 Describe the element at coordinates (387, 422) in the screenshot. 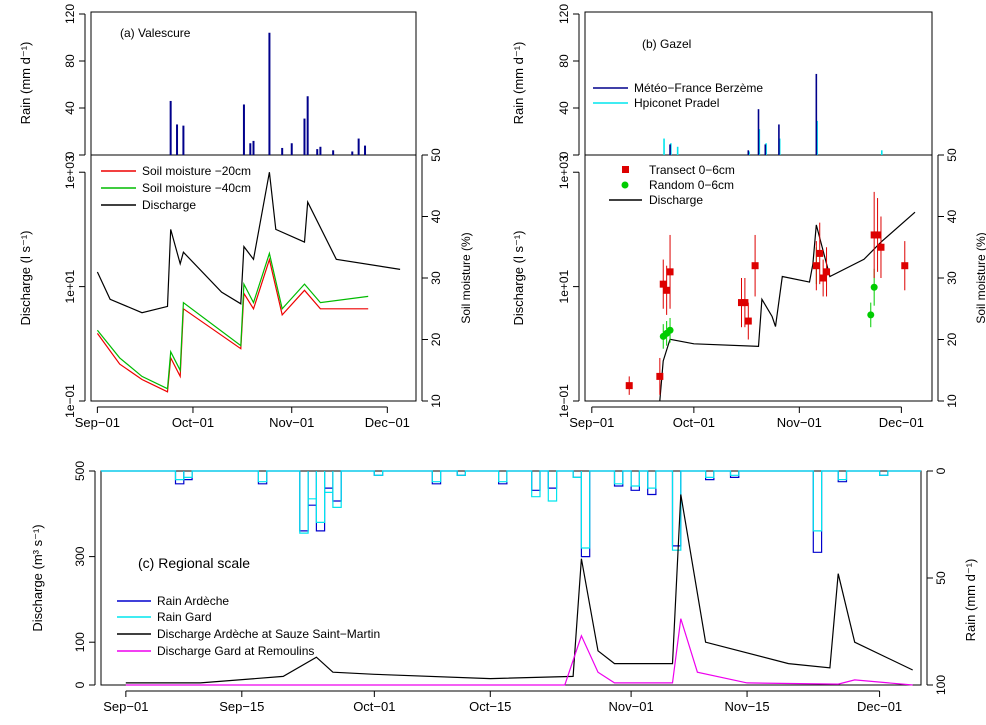

I see `a-x-tick-label: Dec−01` at that location.